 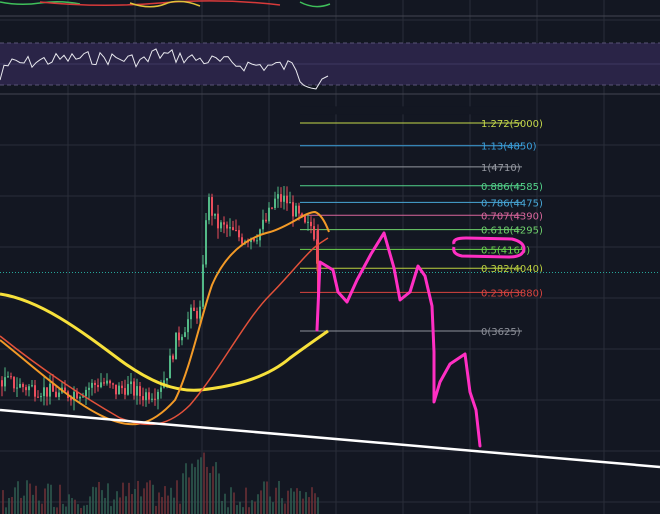 What do you see at coordinates (164, 69) in the screenshot?
I see `rsi-line` at bounding box center [164, 69].